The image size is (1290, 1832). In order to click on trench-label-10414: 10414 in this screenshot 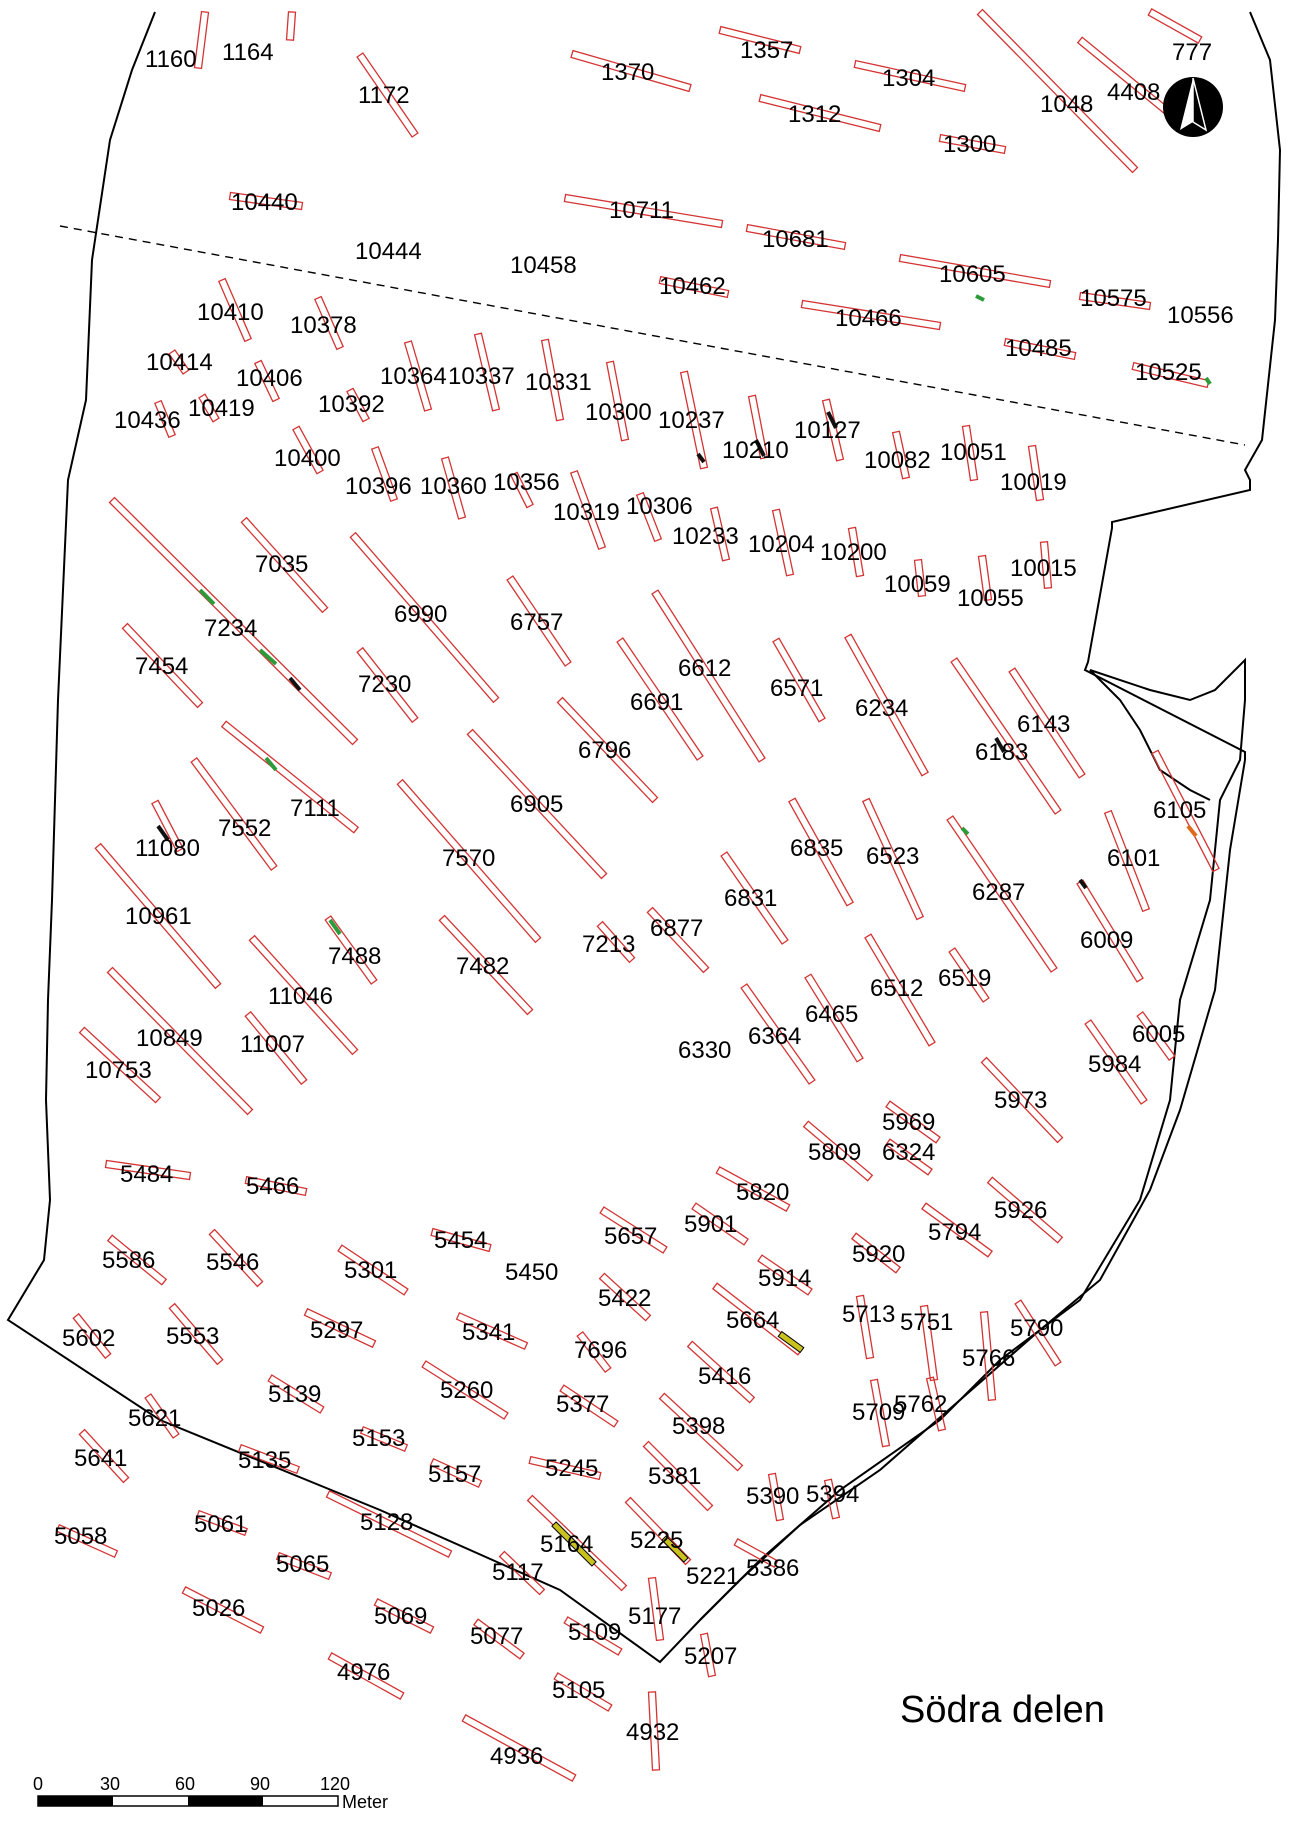, I will do `click(179, 362)`.